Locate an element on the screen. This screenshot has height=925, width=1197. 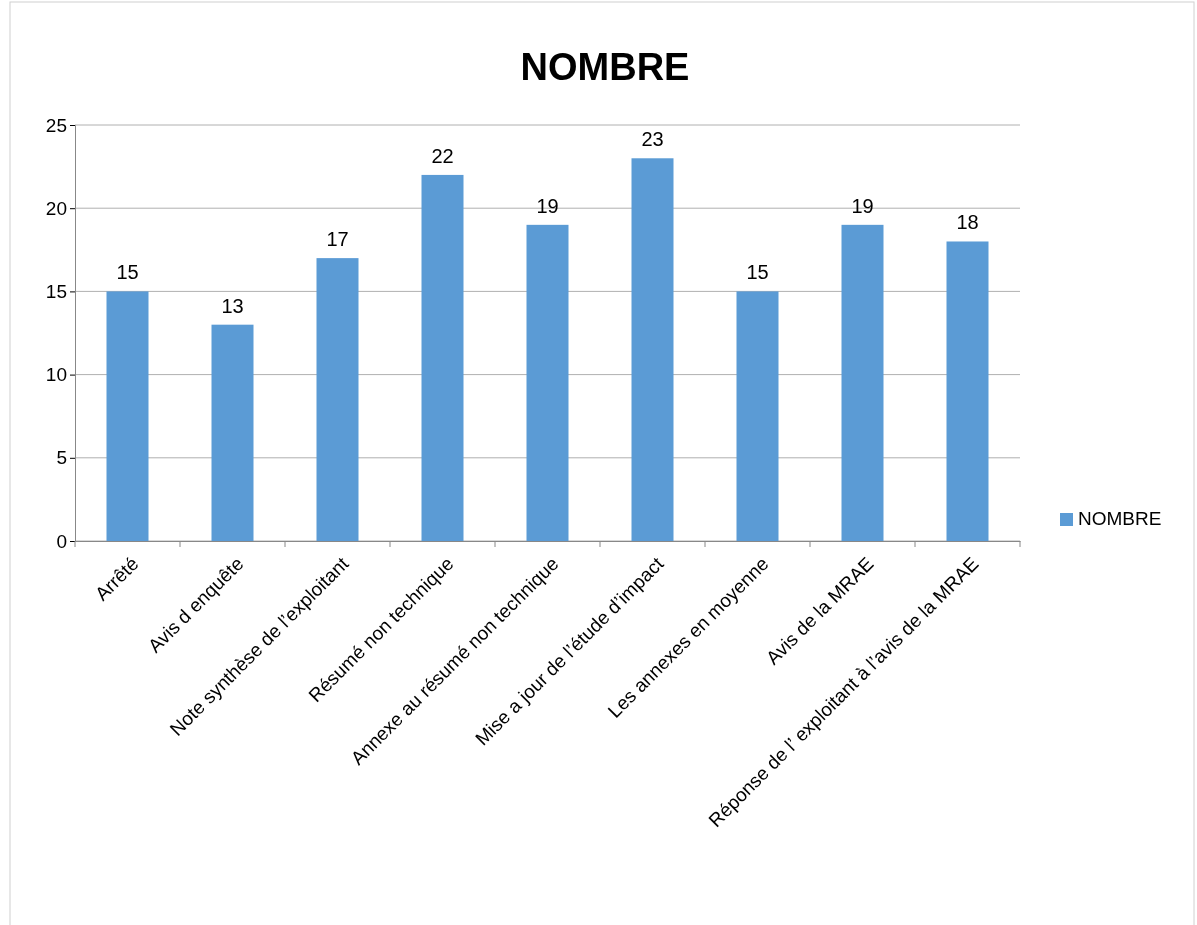
data-label: 18 is located at coordinates (967, 222).